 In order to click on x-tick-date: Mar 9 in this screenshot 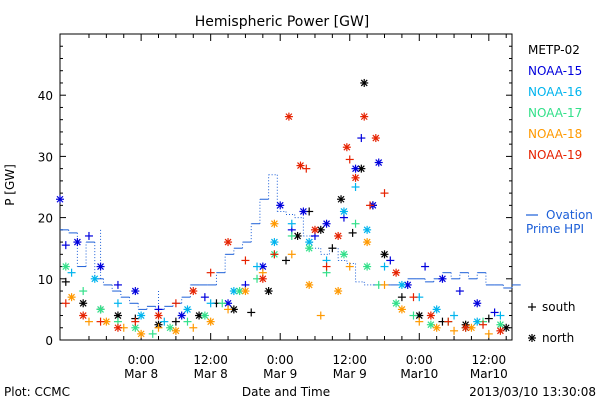, I will do `click(280, 374)`.